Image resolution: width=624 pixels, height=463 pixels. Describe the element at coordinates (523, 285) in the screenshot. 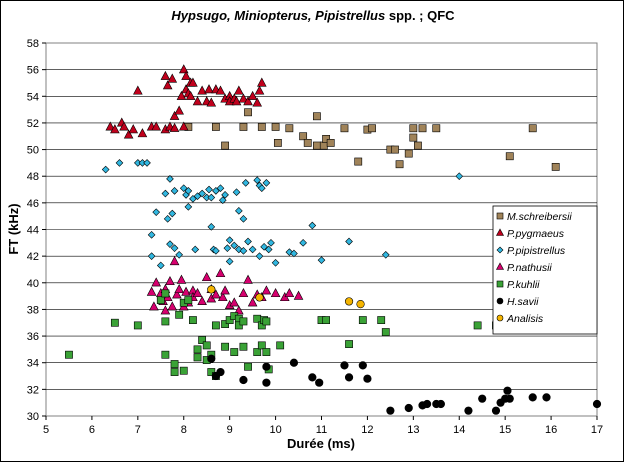

I see `legend-label: P.kuhlii` at that location.